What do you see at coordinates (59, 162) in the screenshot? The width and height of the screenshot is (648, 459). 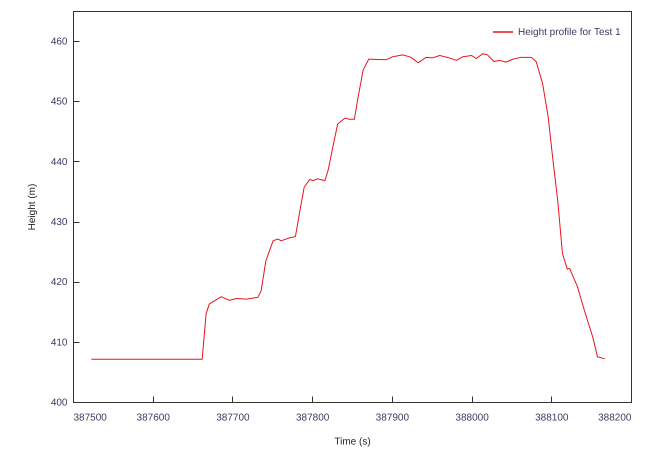 I see `y-tick-label: 440` at bounding box center [59, 162].